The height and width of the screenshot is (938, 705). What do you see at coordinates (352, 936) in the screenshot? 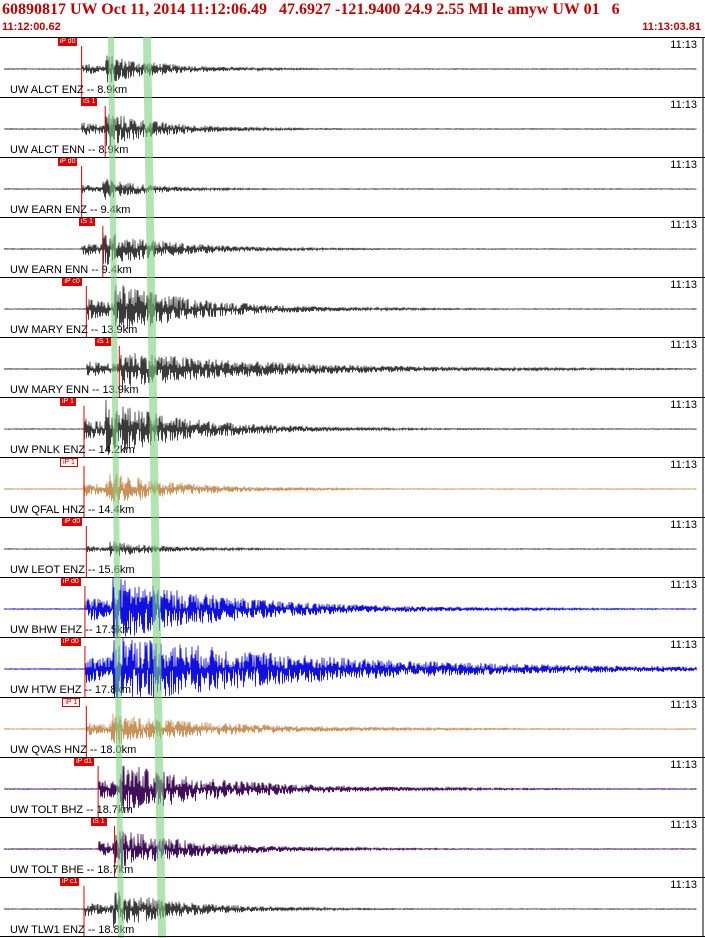
I see `bottom-divider` at bounding box center [352, 936].